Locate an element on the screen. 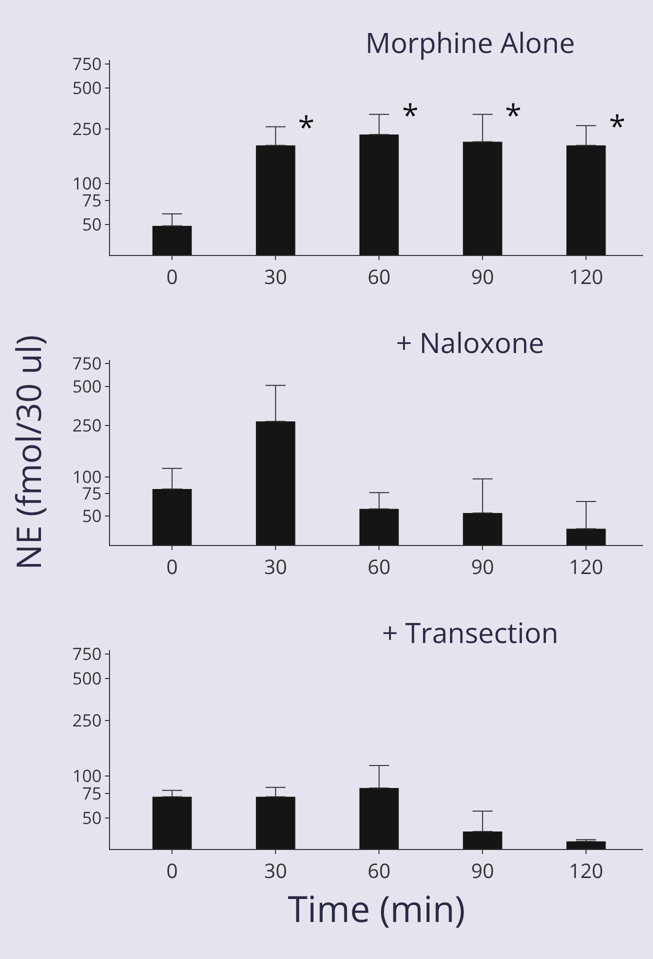 The height and width of the screenshot is (959, 653). chart-title: Morphine Alone is located at coordinates (470, 43).